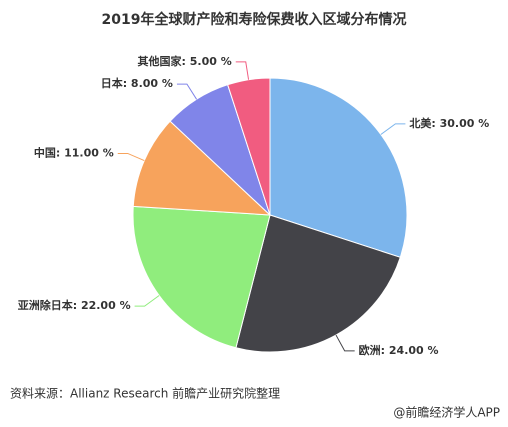 This screenshot has height=427, width=508. Describe the element at coordinates (185, 61) in the screenshot. I see `data-label: 其他国家: 5.00 %` at that location.